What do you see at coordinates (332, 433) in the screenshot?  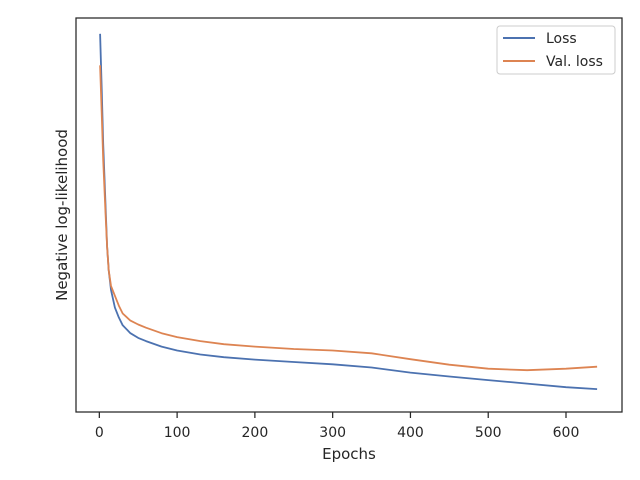 I see `x-tick-label: 300` at bounding box center [332, 433].